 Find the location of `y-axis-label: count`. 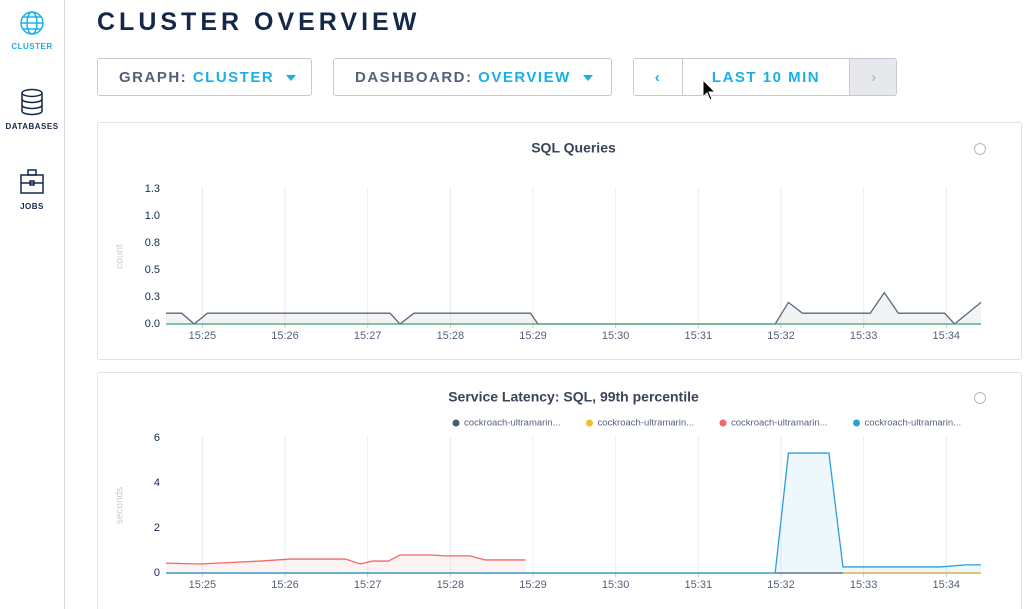

y-axis-label: count is located at coordinates (120, 256).